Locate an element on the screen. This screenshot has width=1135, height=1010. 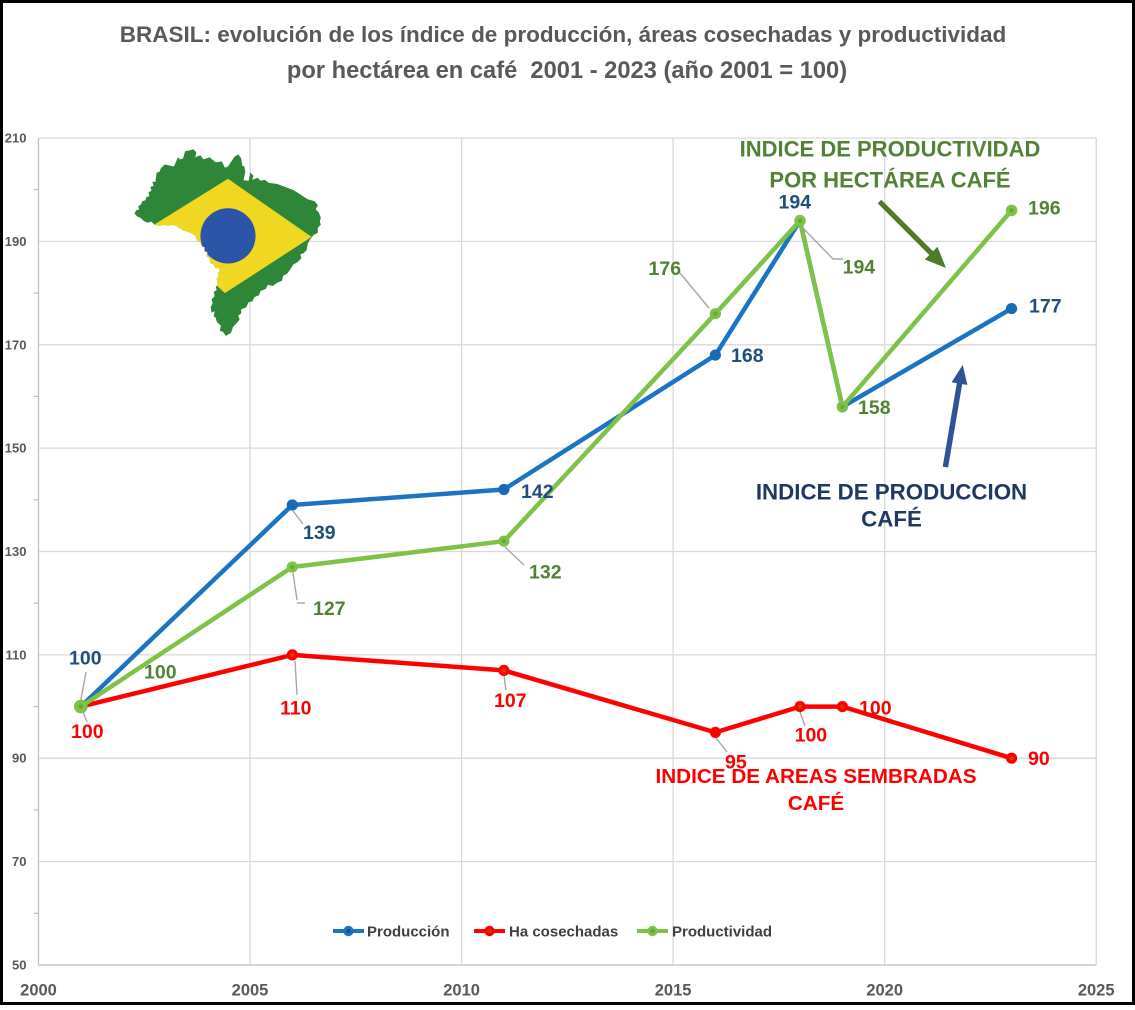
svg-text: 210 is located at coordinates (16, 138).